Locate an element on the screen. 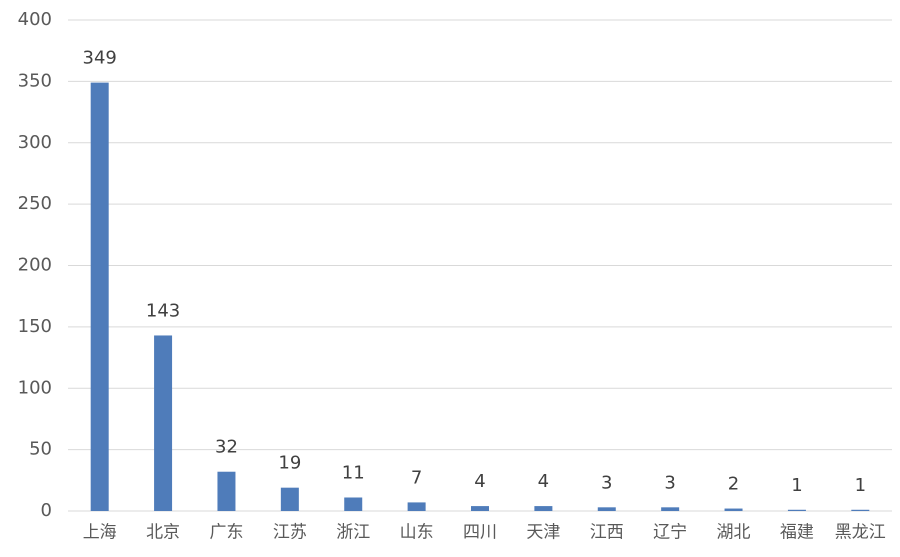 The width and height of the screenshot is (900, 557). y-tick-label: 250 is located at coordinates (35, 203).